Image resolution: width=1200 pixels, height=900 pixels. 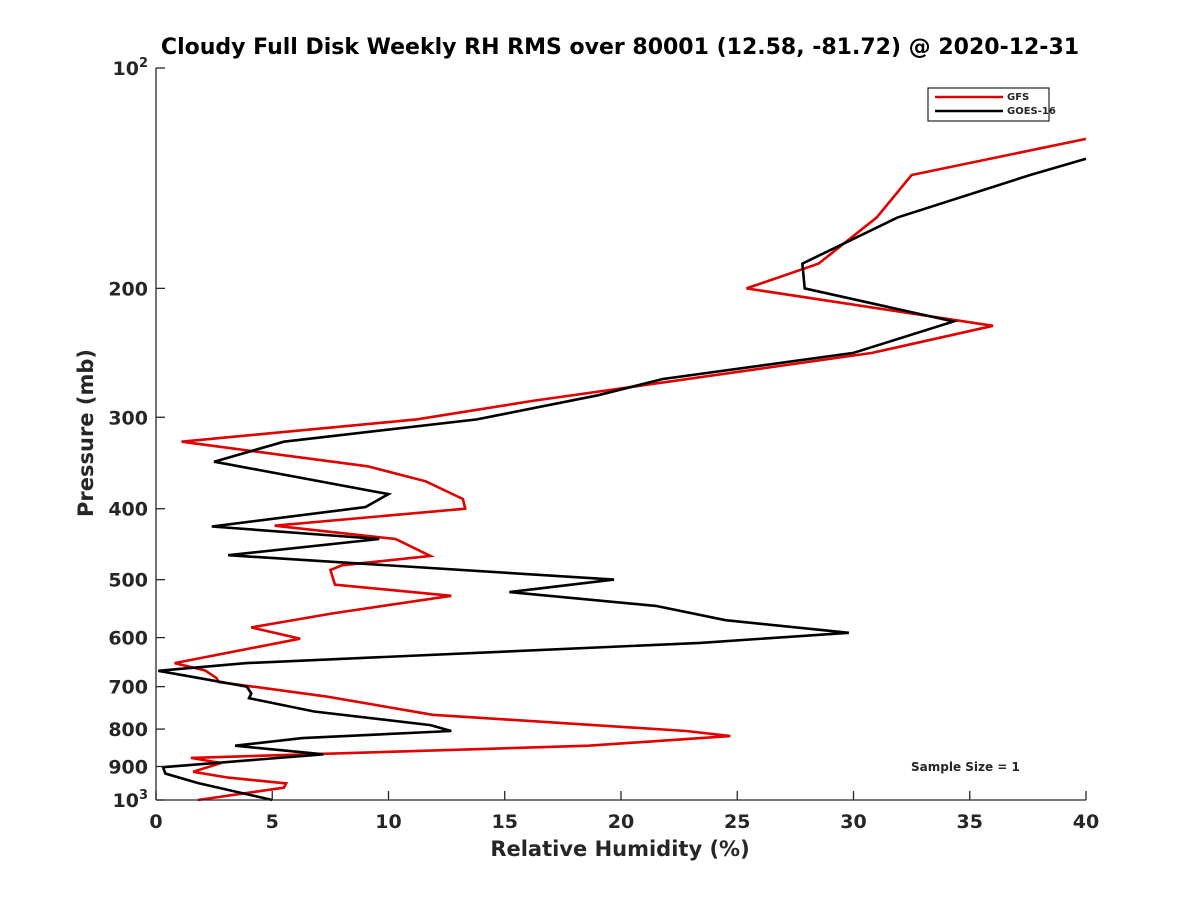 What do you see at coordinates (988, 104) in the screenshot?
I see `legend-box` at bounding box center [988, 104].